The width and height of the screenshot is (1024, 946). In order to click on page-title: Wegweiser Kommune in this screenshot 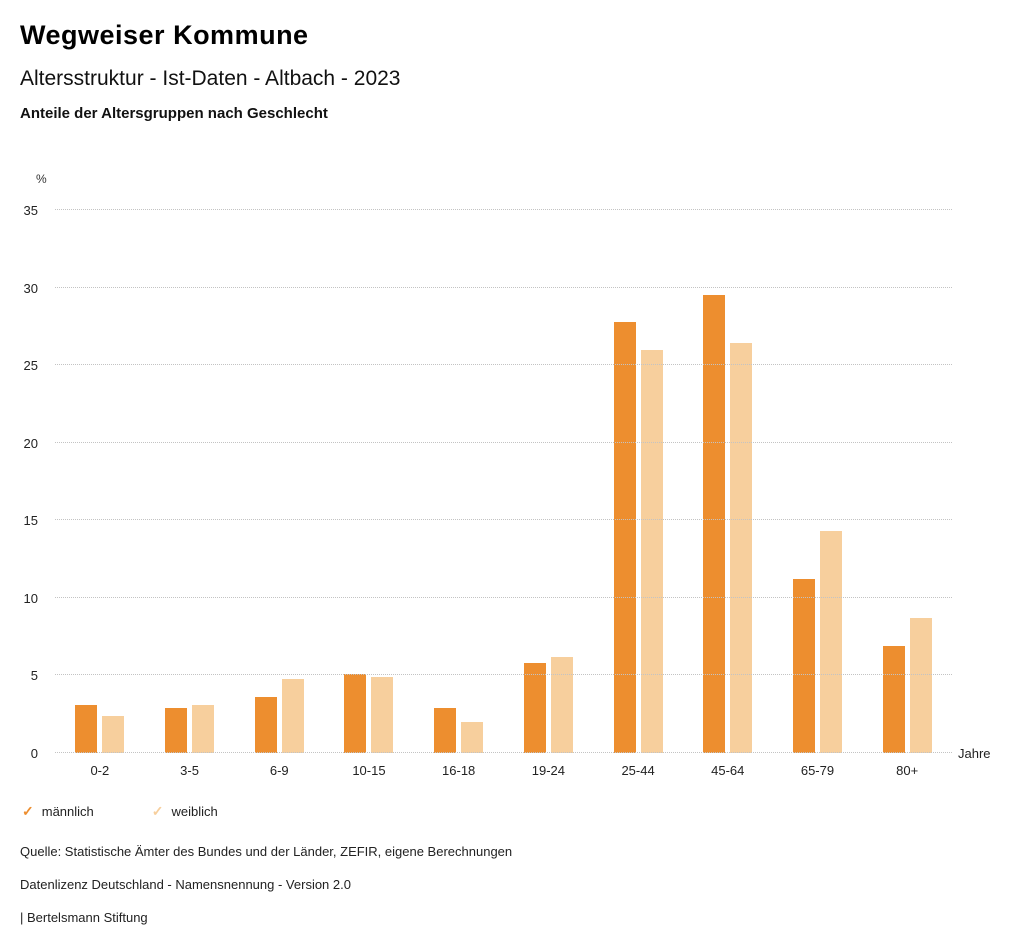, I will do `click(164, 35)`.